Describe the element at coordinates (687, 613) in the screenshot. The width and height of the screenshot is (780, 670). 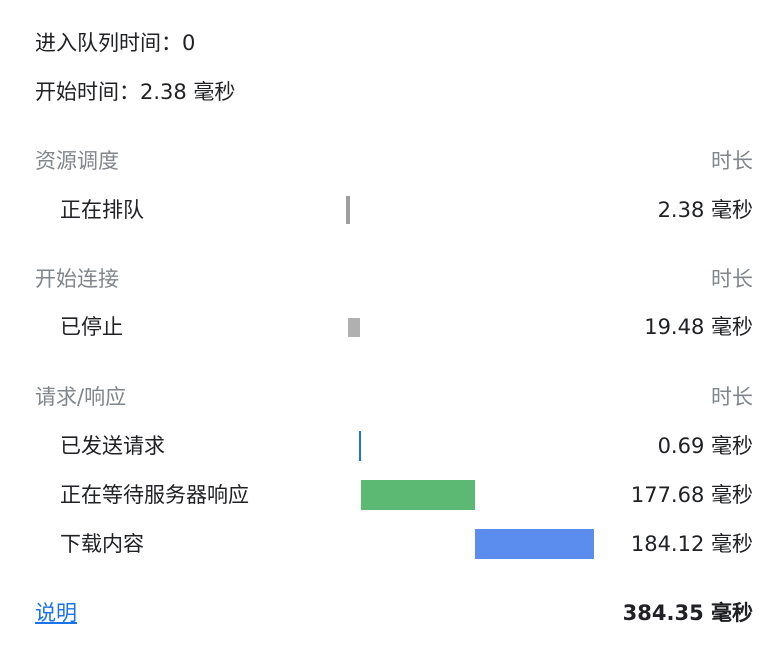
I see `total-duration: 384.35 毫秒` at that location.